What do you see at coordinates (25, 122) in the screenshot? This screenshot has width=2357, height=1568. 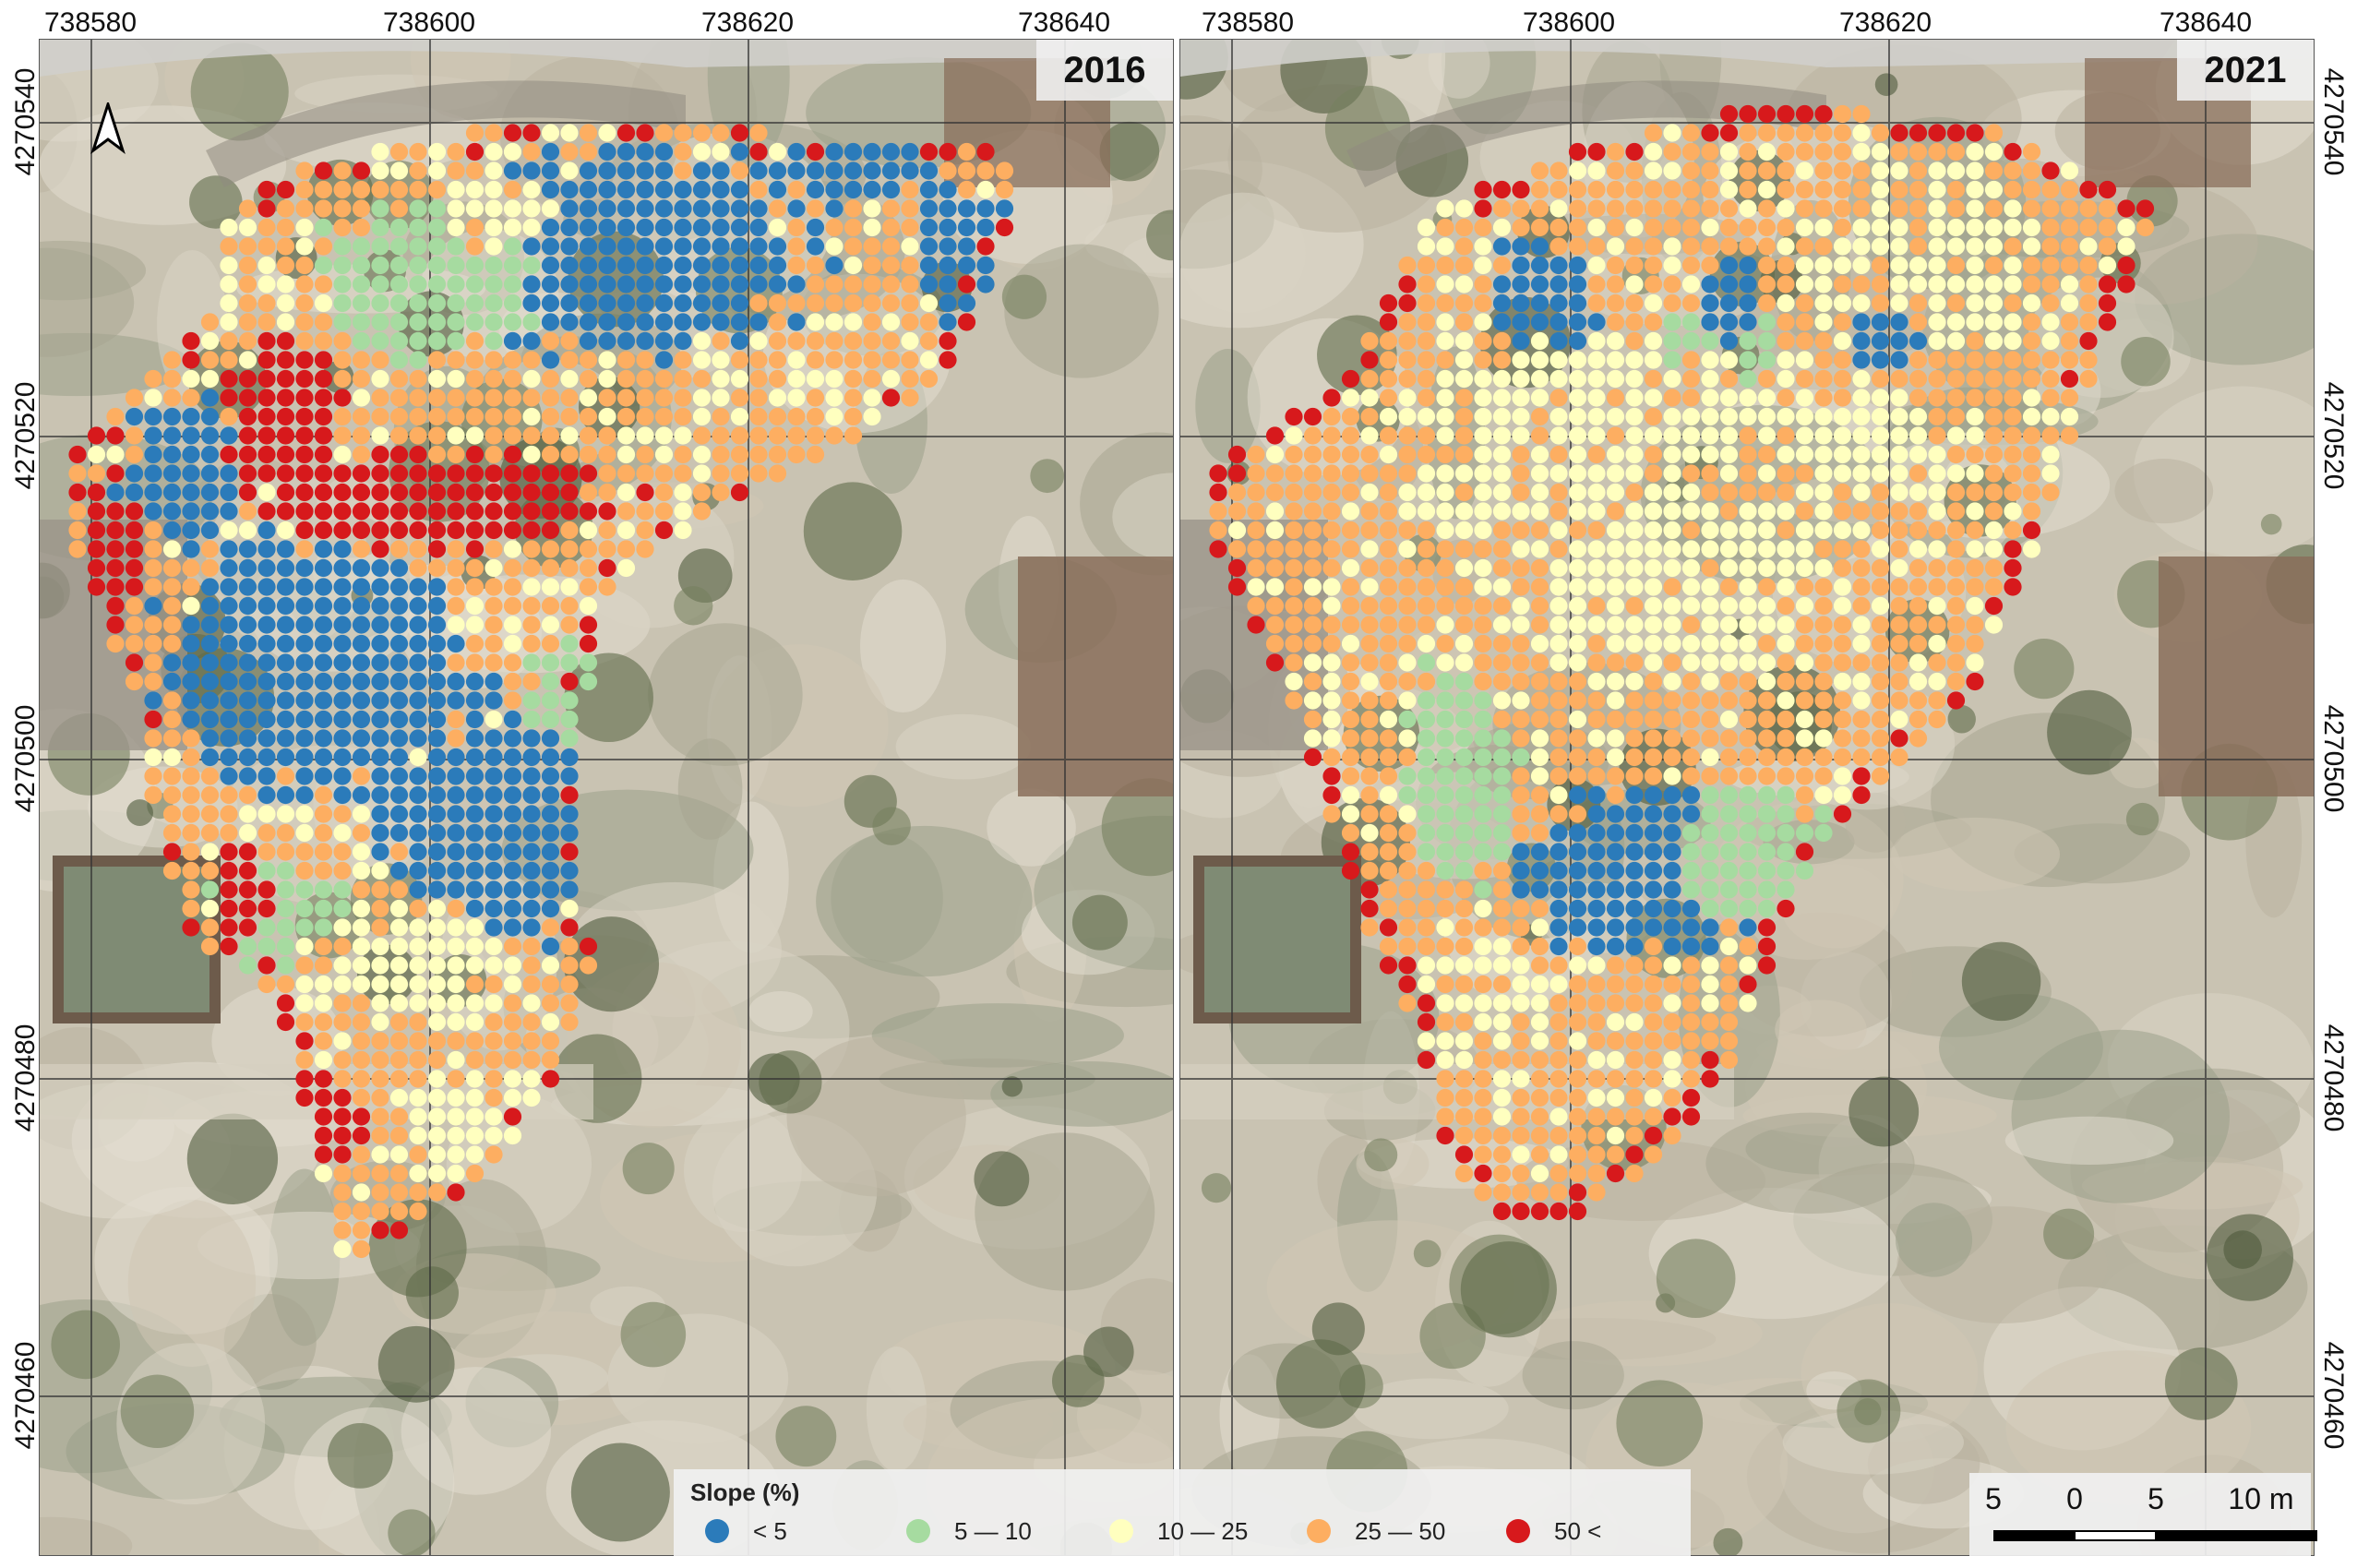 I see `y-tick-left-4270540: 4270540` at bounding box center [25, 122].